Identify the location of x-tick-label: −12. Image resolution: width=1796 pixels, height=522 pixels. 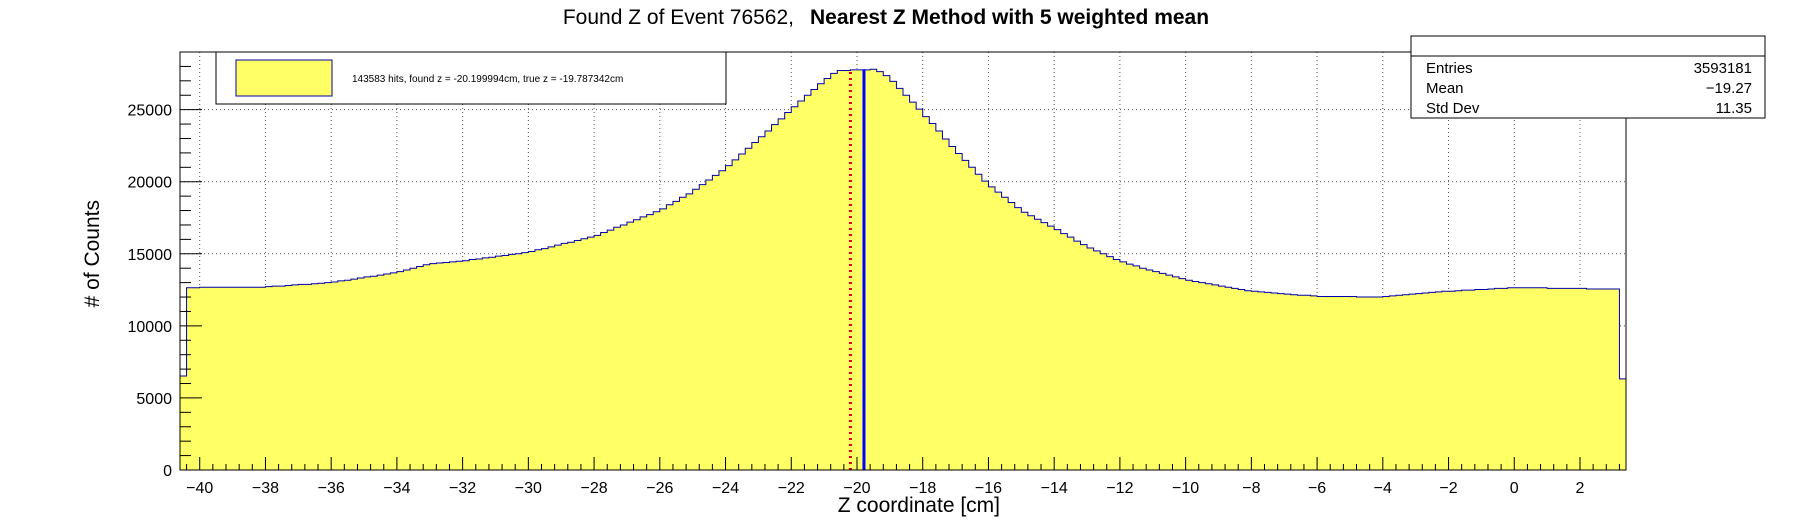
(1119, 488).